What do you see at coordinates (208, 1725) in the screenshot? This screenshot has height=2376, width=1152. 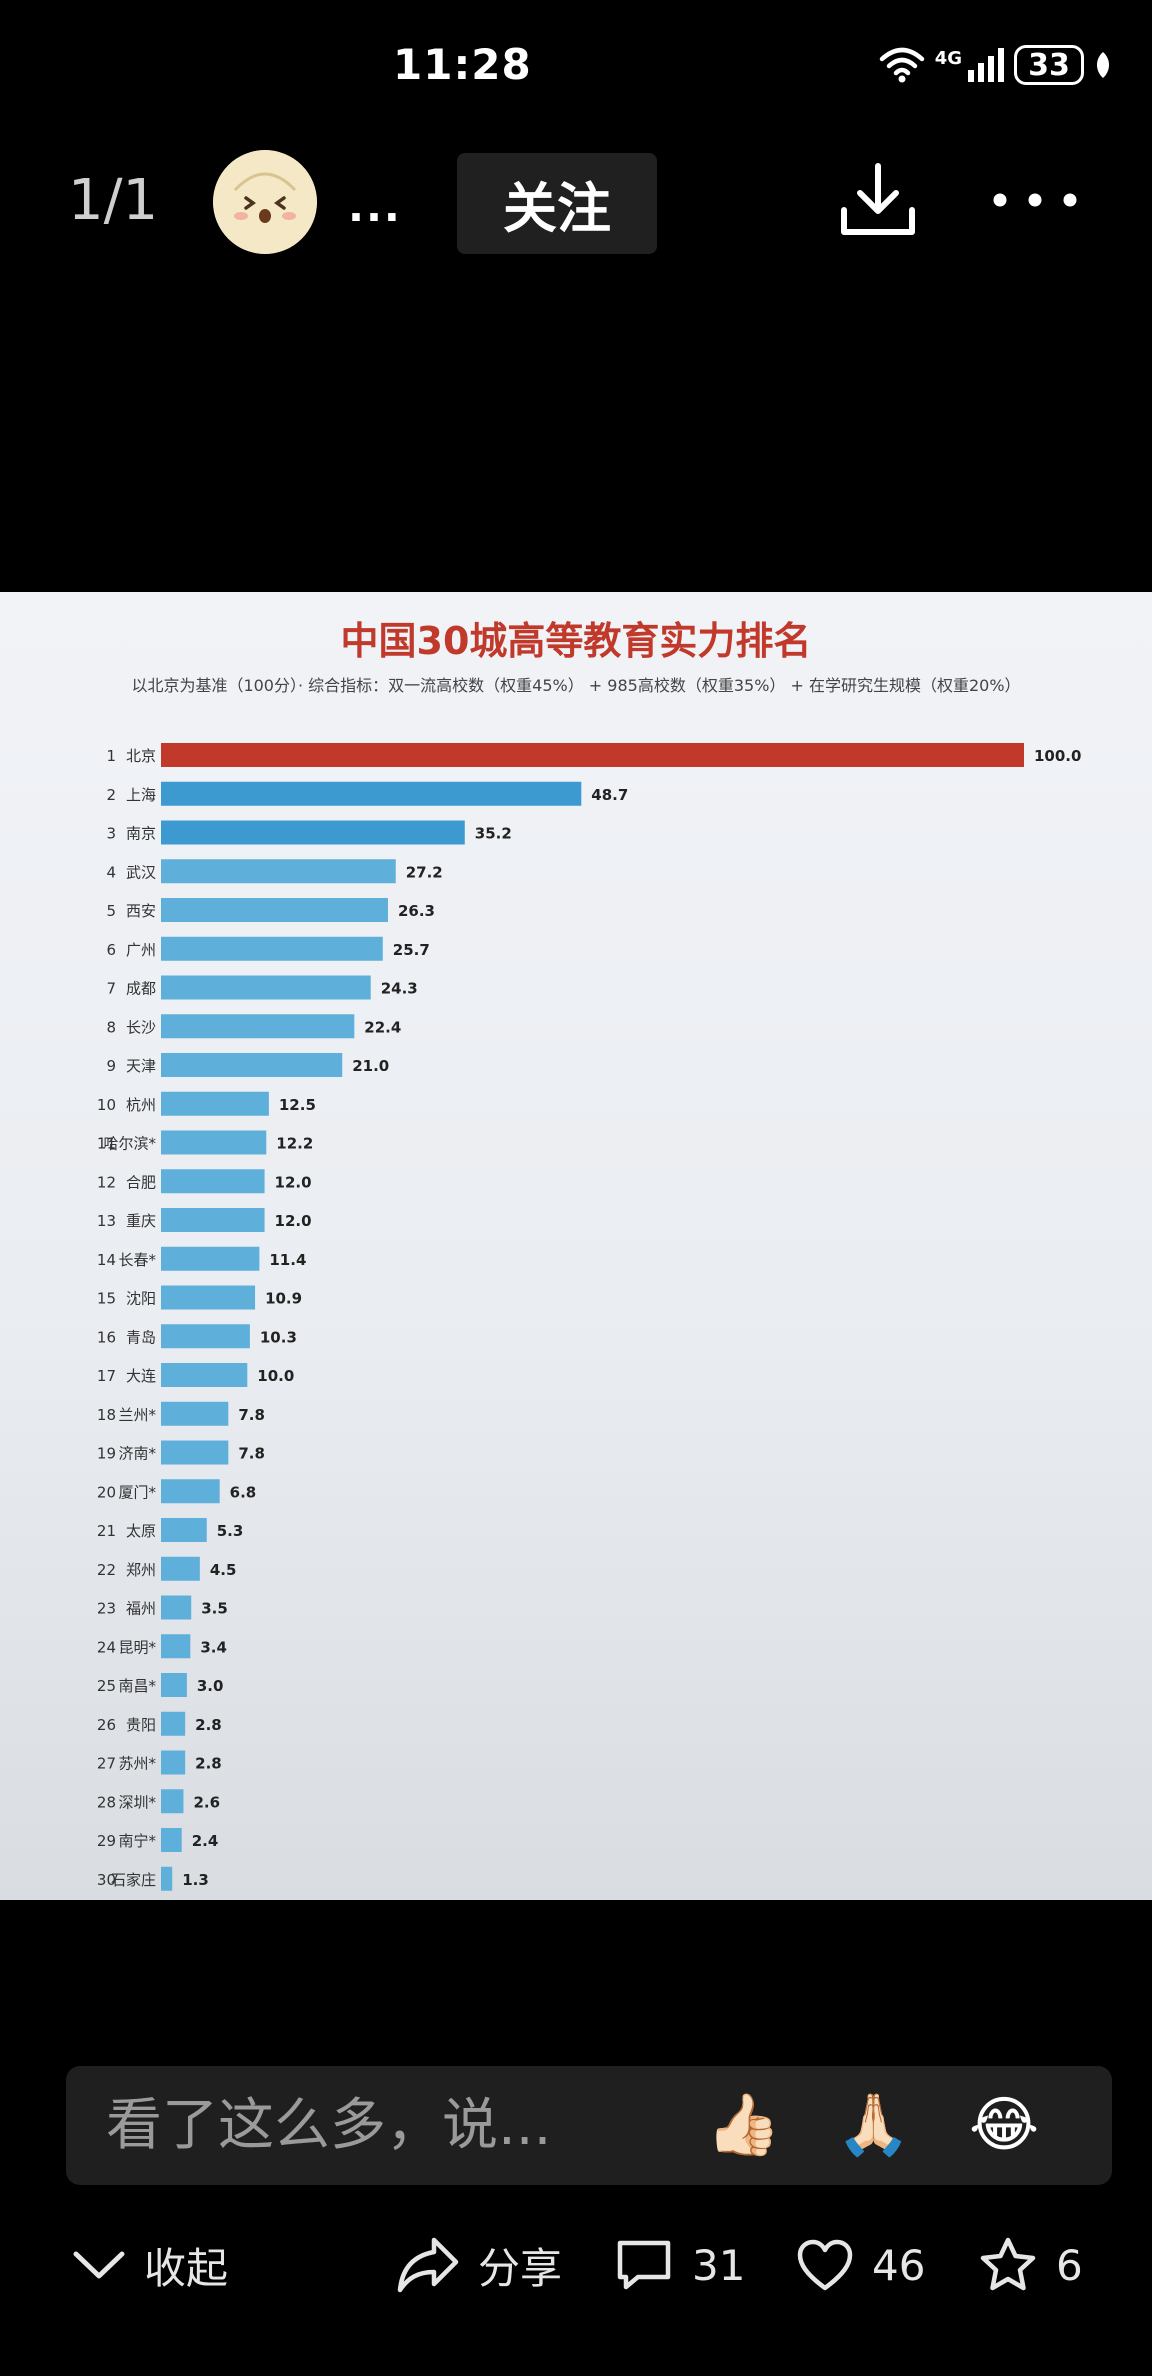 I see `value-label: 2.8` at bounding box center [208, 1725].